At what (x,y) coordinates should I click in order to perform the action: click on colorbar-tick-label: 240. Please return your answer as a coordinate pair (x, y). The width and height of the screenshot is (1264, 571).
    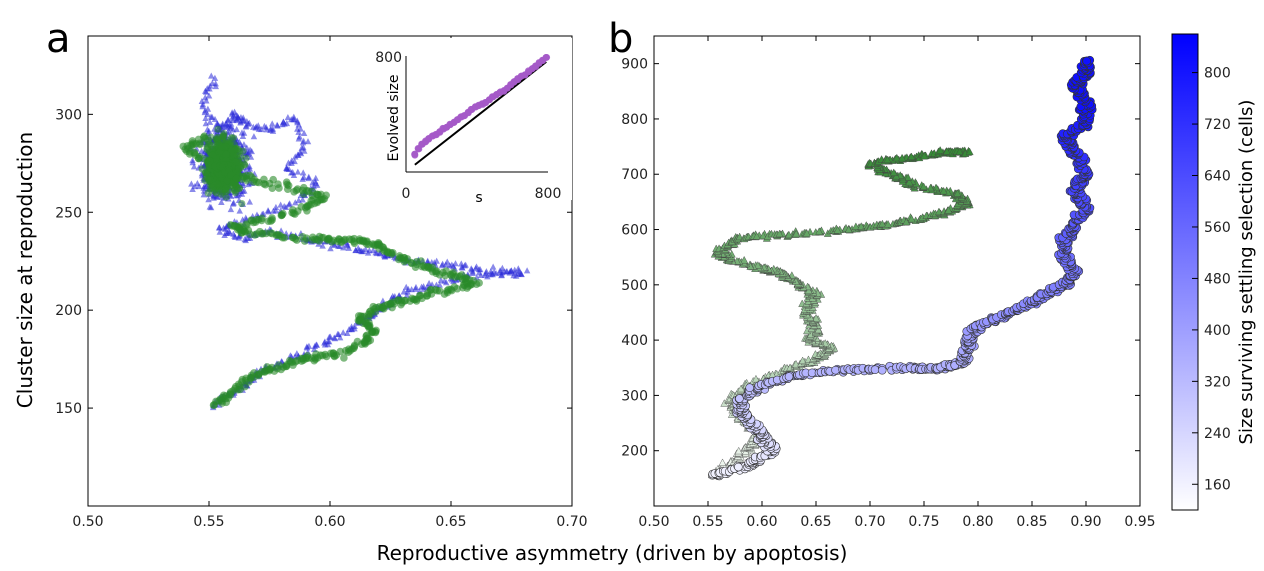
    Looking at the image, I should click on (1217, 434).